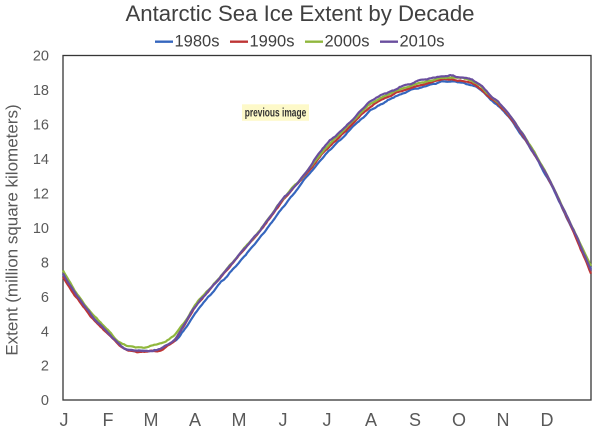  Describe the element at coordinates (41, 195) in the screenshot. I see `svg-text: 12` at that location.